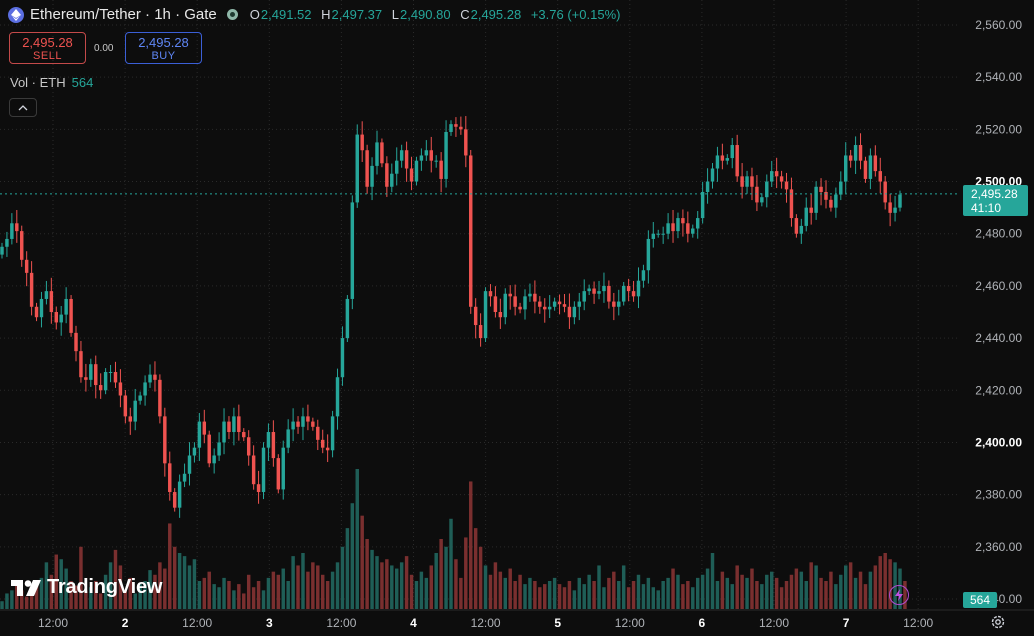 This screenshot has height=636, width=1034. Describe the element at coordinates (26, 587) in the screenshot. I see `tradingview-icon` at that location.